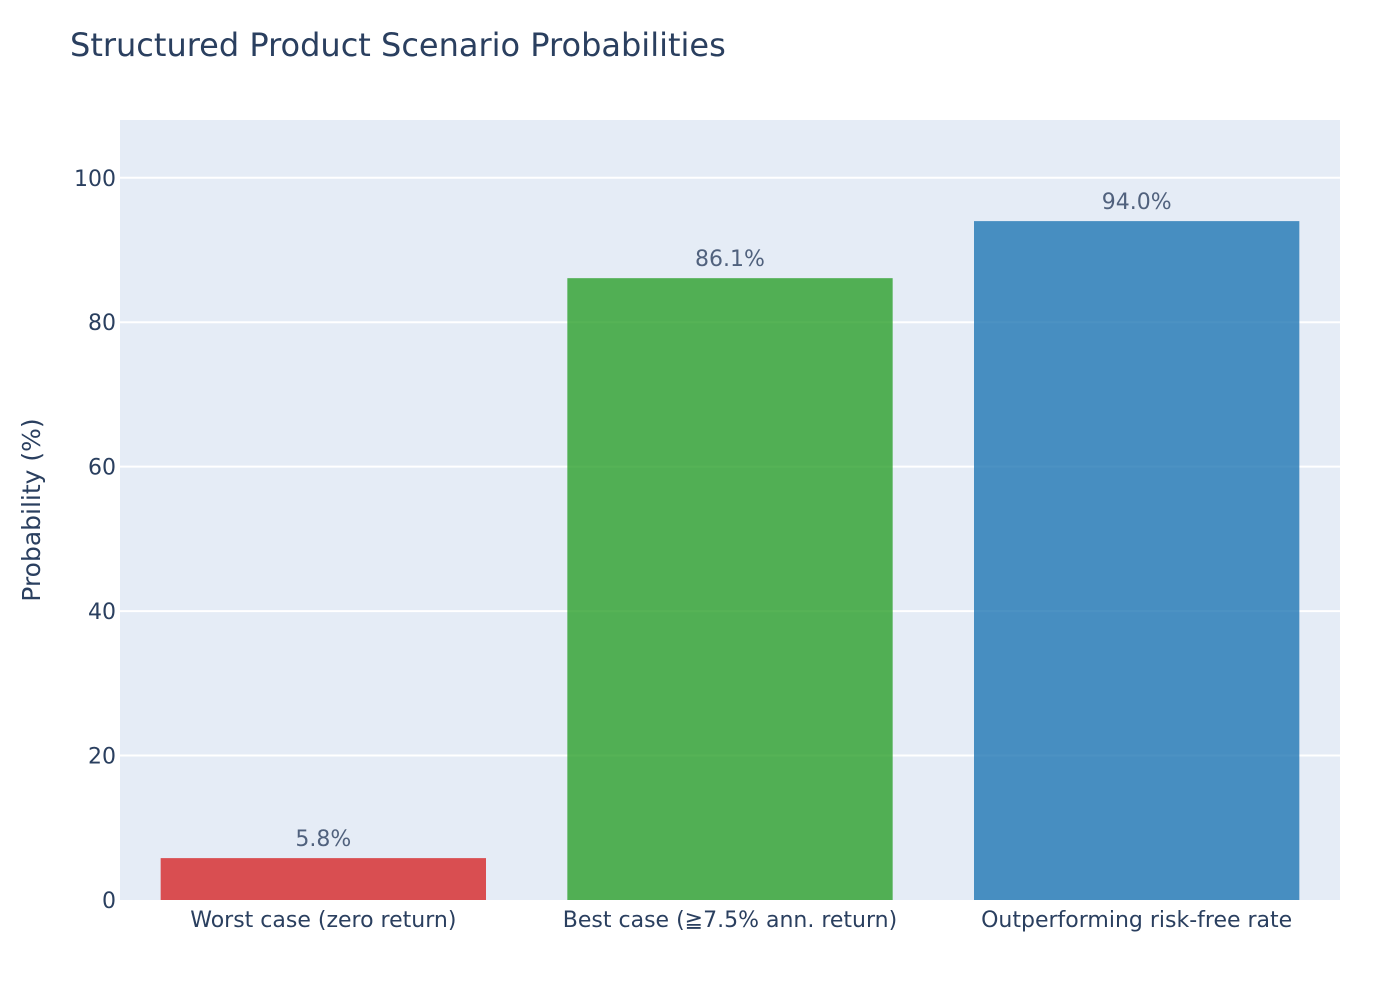  Describe the element at coordinates (102, 612) in the screenshot. I see `y-tick-label: 40` at that location.